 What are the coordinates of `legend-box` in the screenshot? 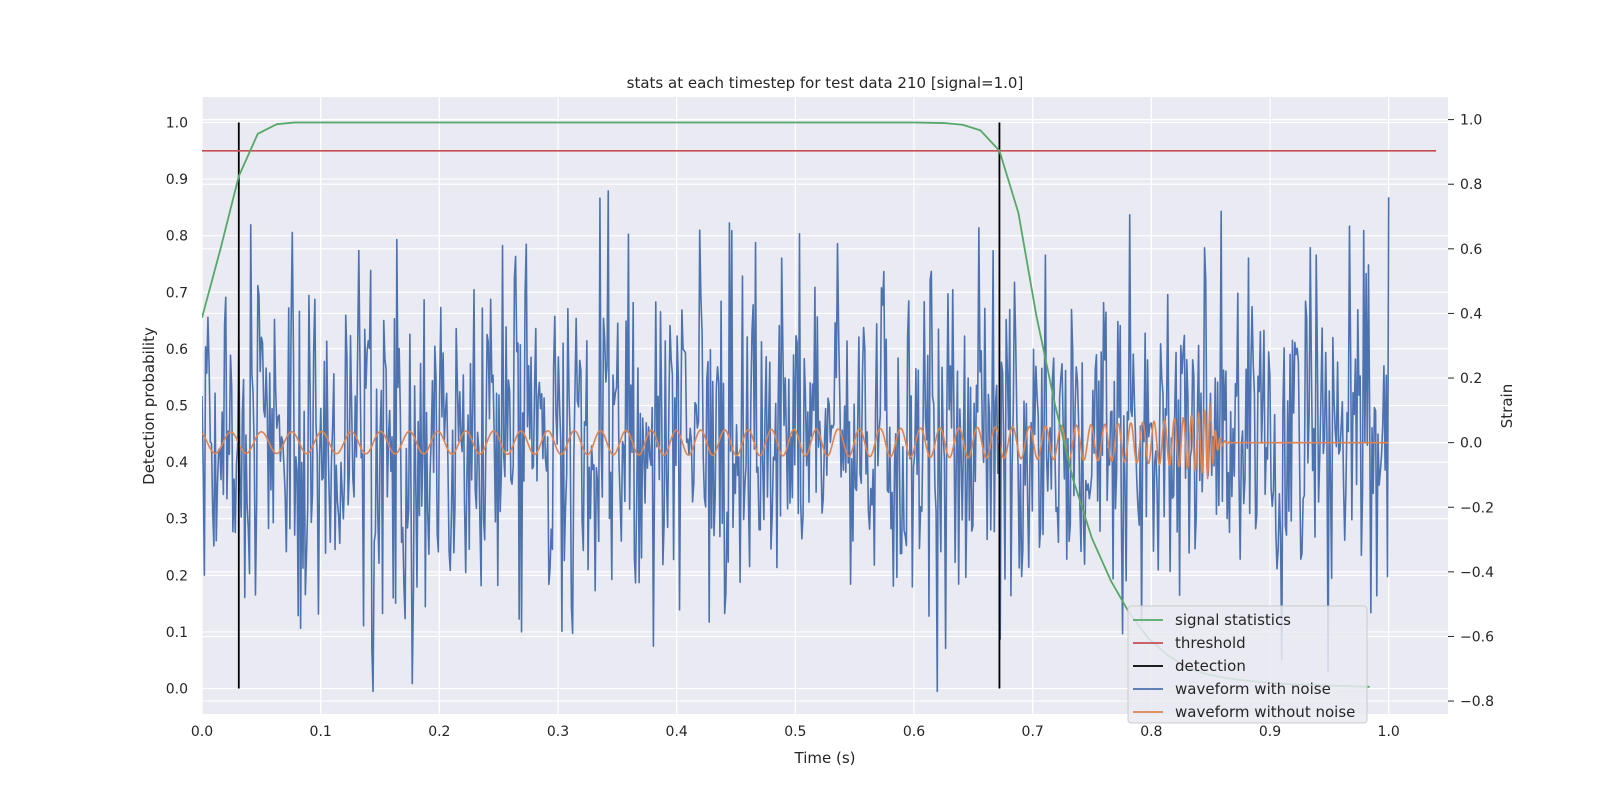 It's located at (1247, 664).